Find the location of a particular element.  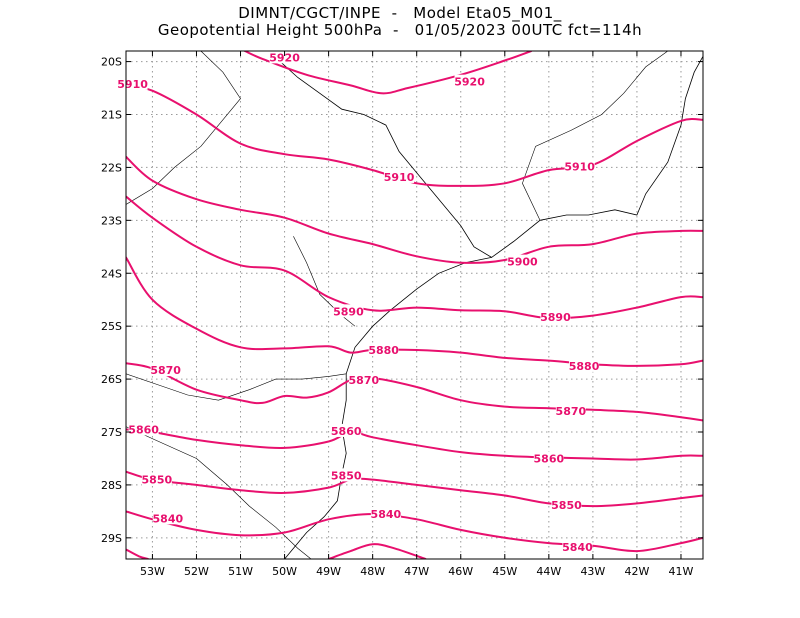

lat-tick-label: 20S is located at coordinates (111, 62).